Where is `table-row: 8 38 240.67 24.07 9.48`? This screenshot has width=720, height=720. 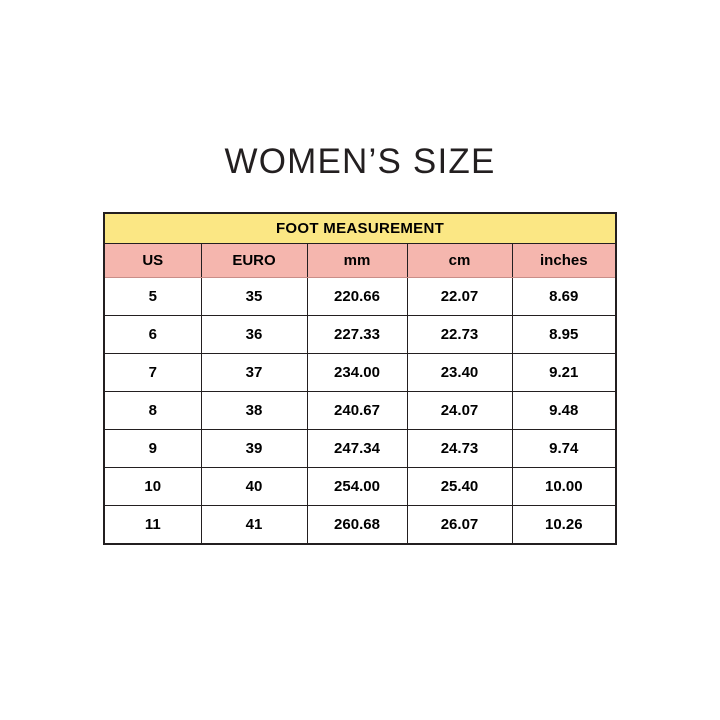
table-row: 8 38 240.67 24.07 9.48 is located at coordinates (360, 410).